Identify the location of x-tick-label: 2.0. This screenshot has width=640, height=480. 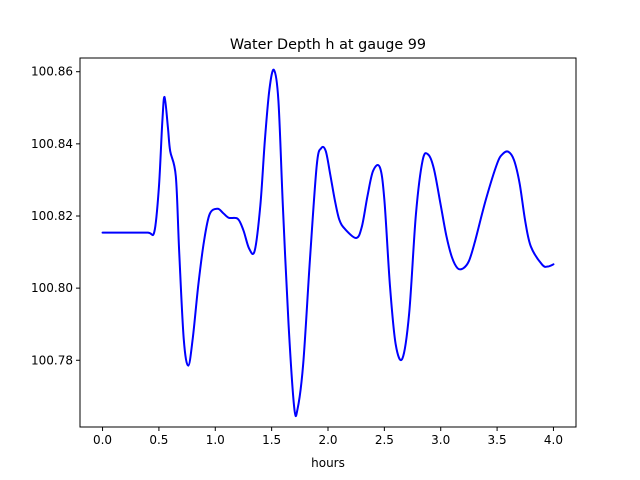
(327, 440).